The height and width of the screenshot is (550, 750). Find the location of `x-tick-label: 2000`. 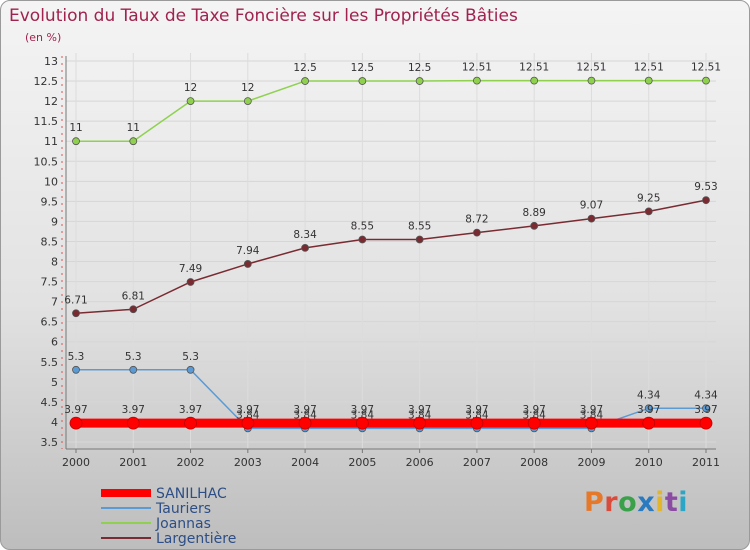

x-tick-label: 2000 is located at coordinates (76, 462).